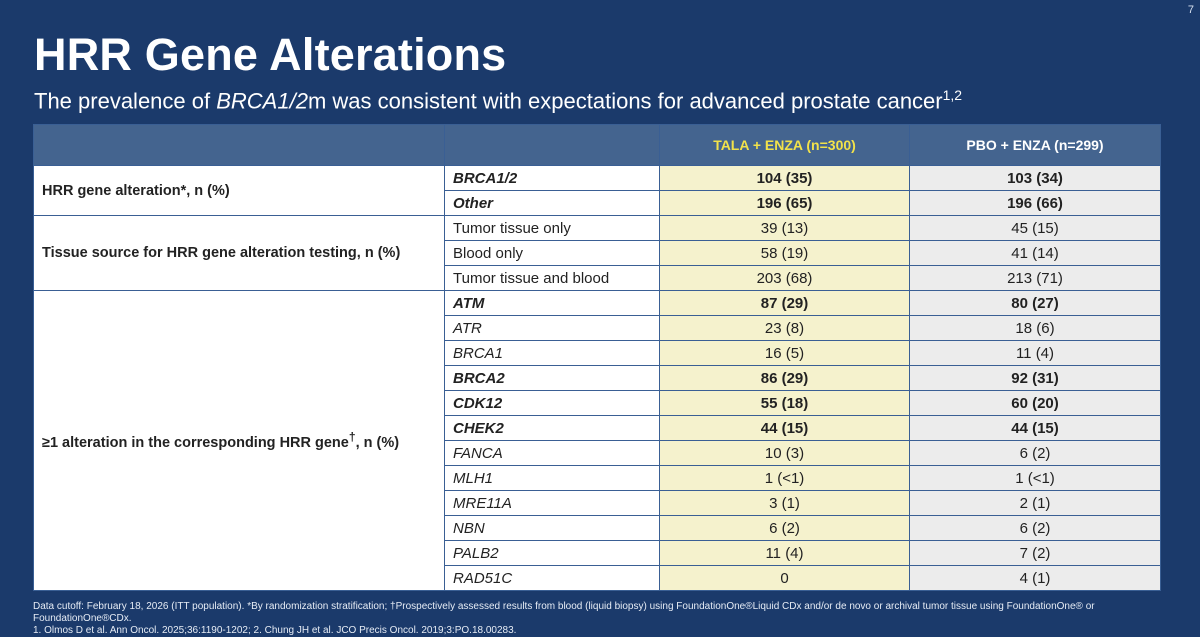 The image size is (1200, 637). I want to click on cell-tala-enza: 104 (35), so click(784, 178).